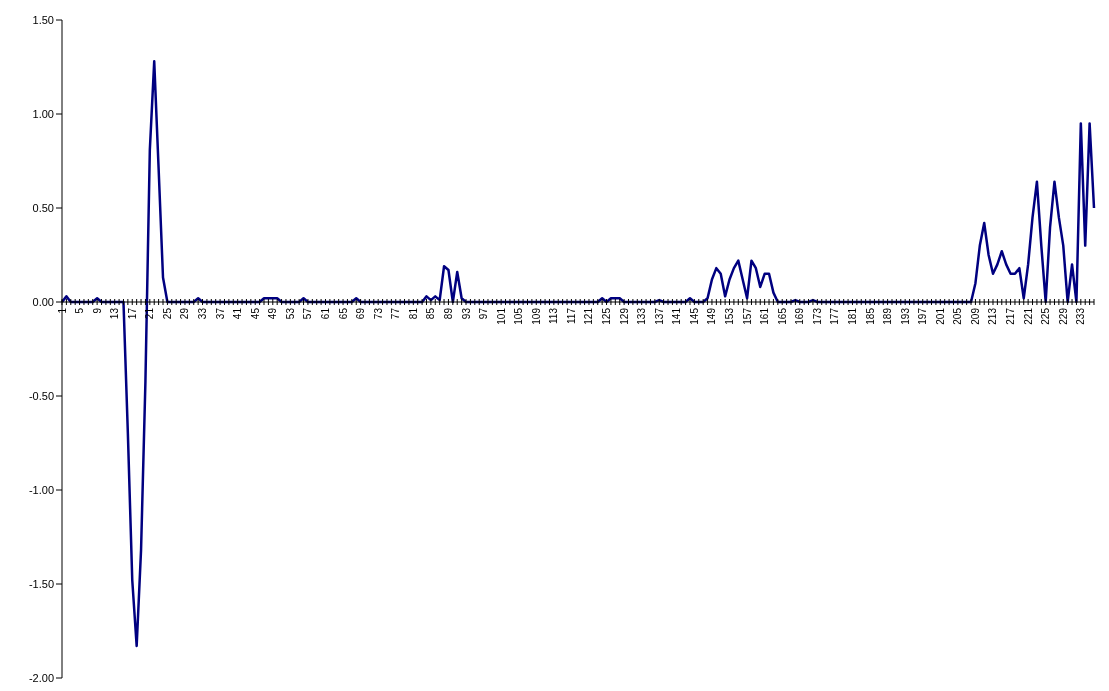  Describe the element at coordinates (132, 313) in the screenshot. I see `x-tick-label: 17` at that location.